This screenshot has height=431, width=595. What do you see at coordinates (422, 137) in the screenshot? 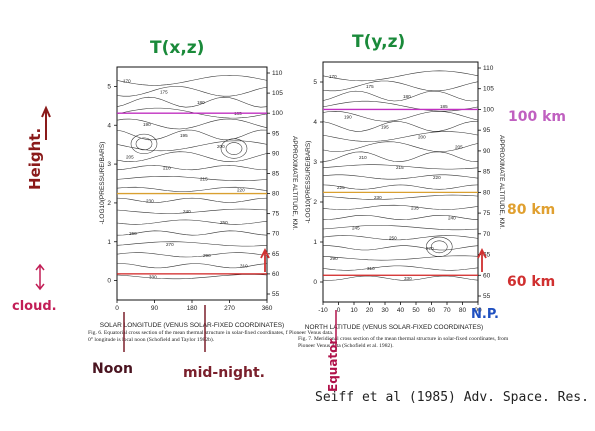
I see `contour-label-200: 200` at bounding box center [422, 137].